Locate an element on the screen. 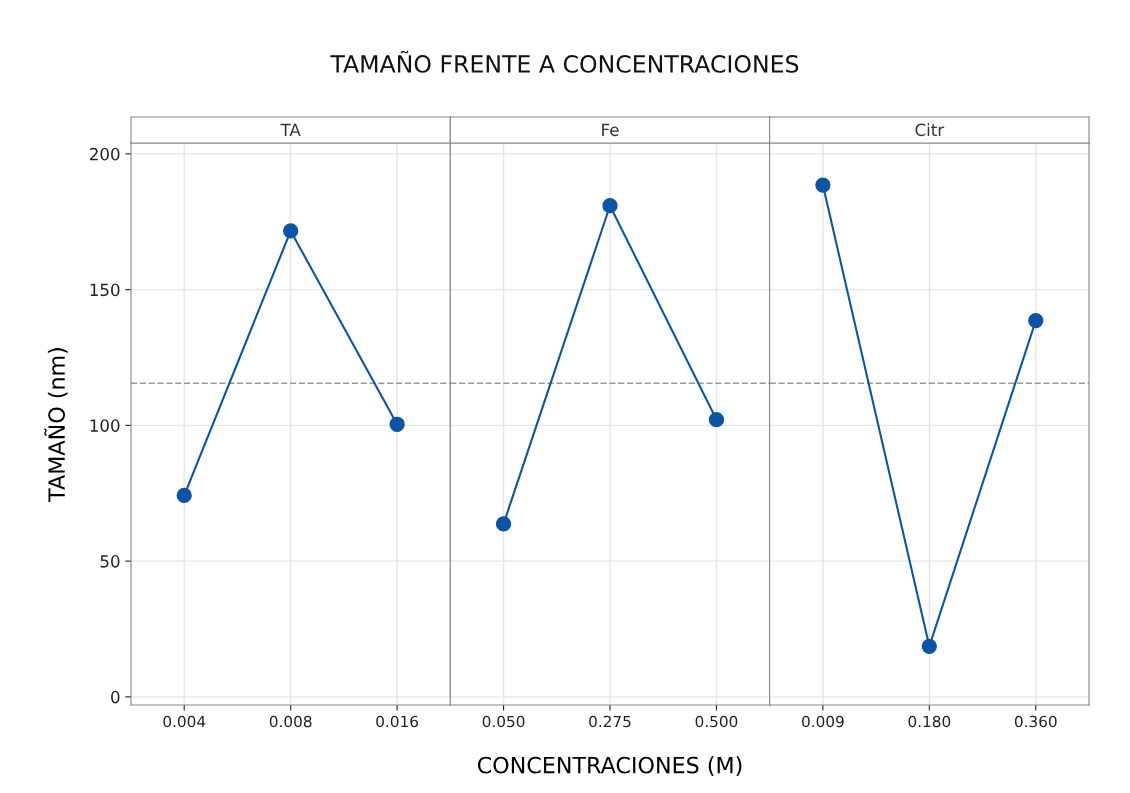 The width and height of the screenshot is (1130, 793). chart-subtitle: TA is located at coordinates (290, 129).